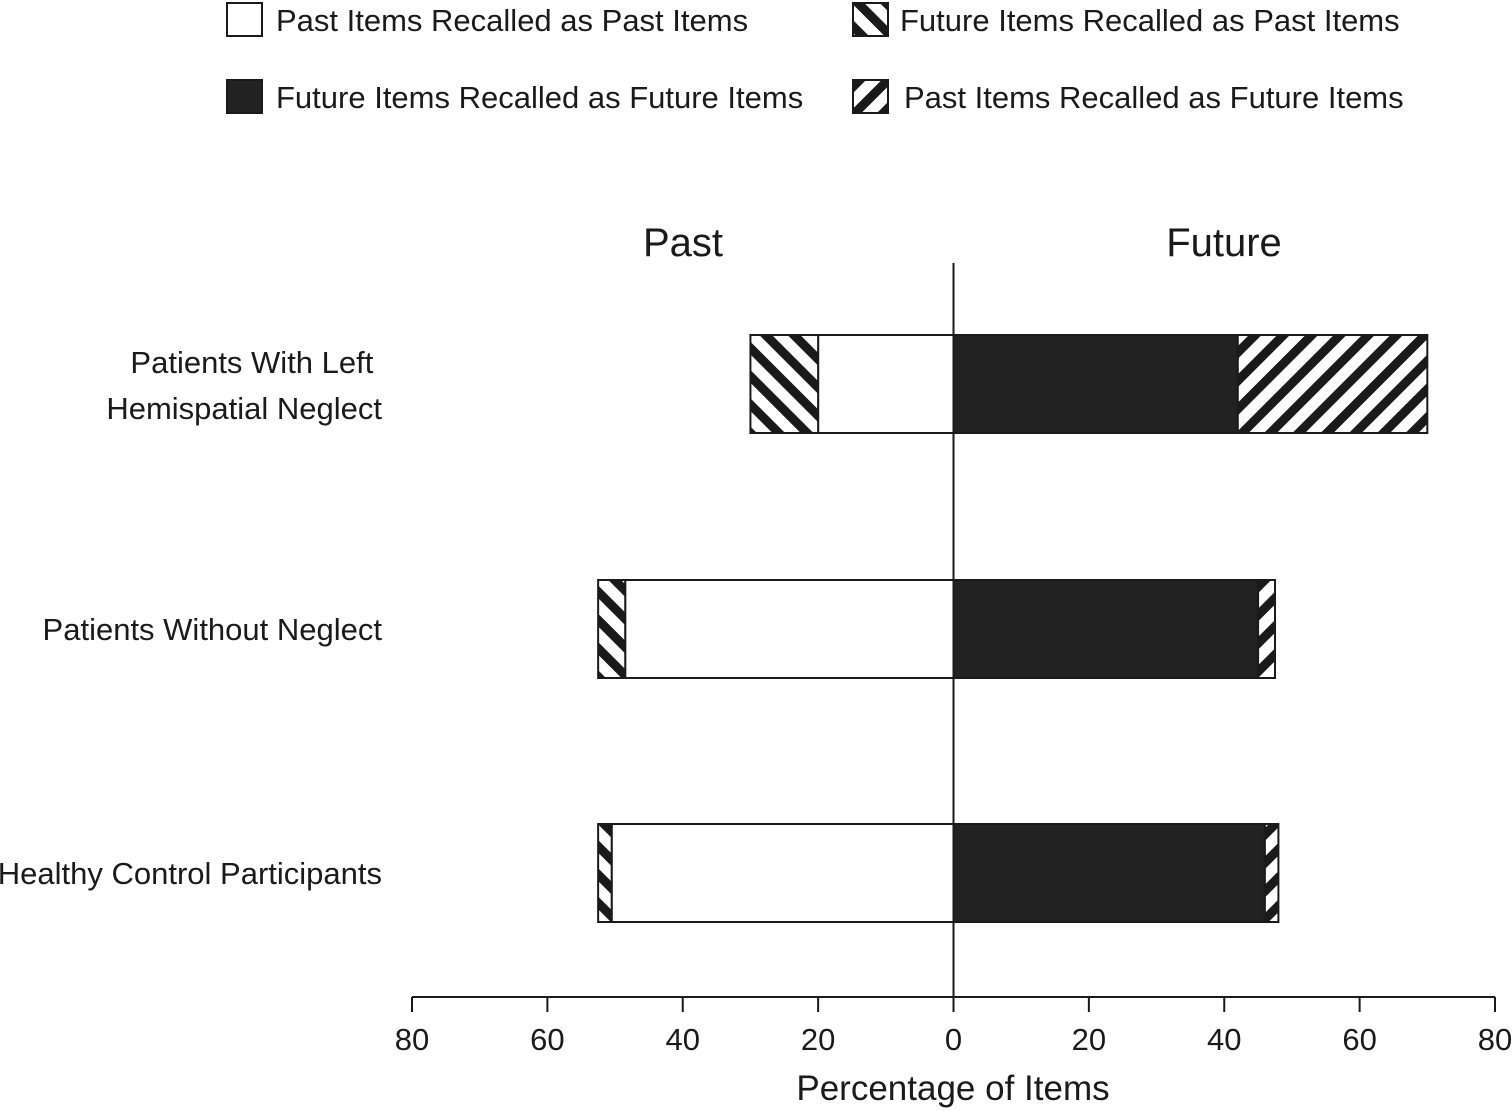  Describe the element at coordinates (605, 873) in the screenshot. I see `bar-segment-future-items-recalled-as-past-items-healthy-control-participants` at that location.